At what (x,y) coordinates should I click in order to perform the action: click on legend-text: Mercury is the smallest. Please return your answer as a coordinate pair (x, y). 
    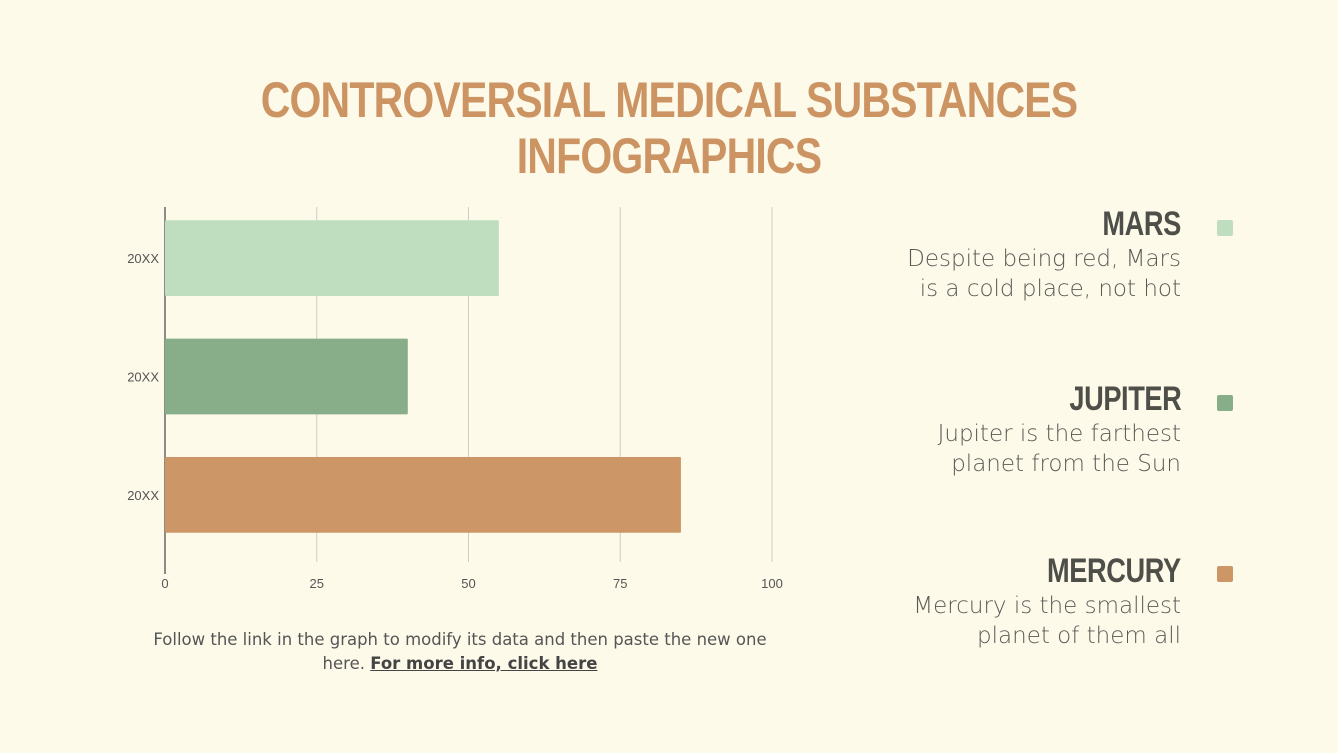
    Looking at the image, I should click on (1047, 606).